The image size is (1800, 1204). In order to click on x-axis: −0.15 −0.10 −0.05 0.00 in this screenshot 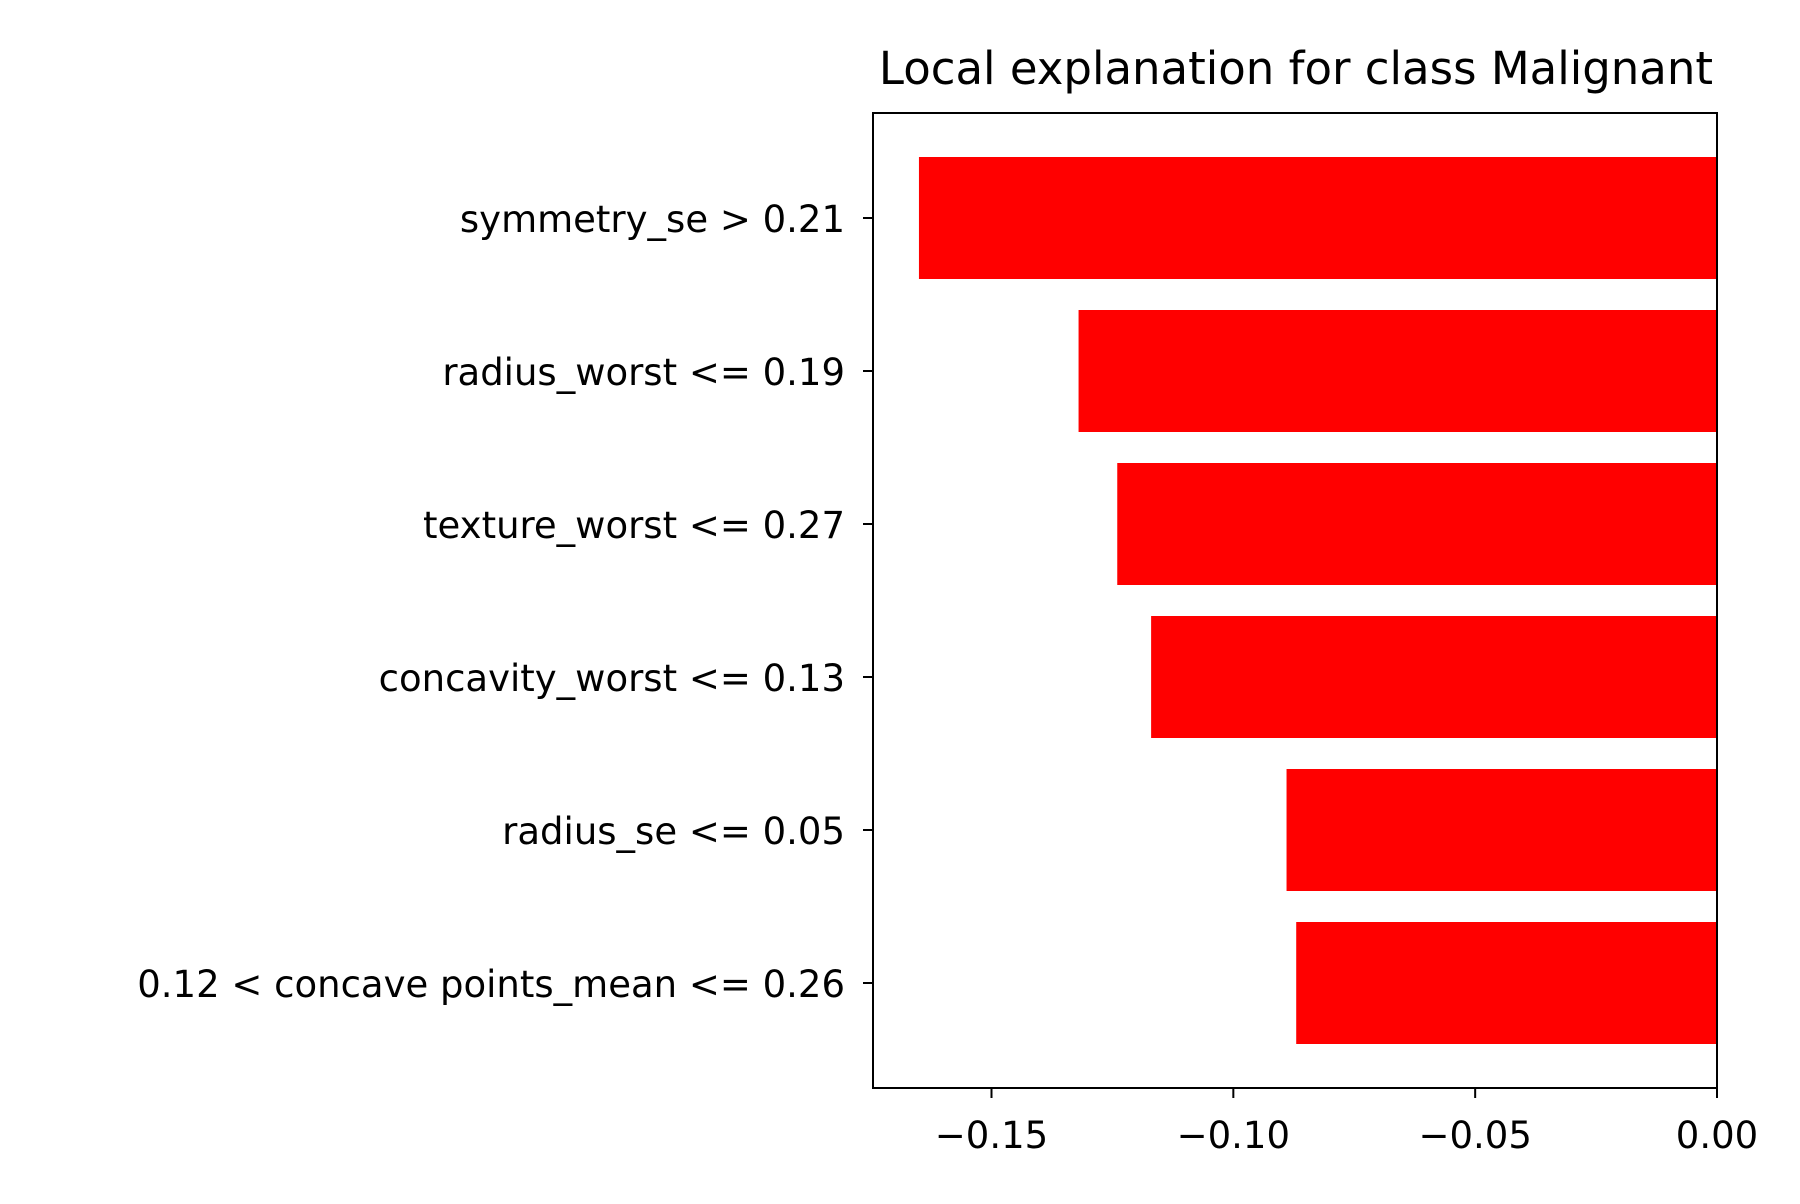, I will do `click(1346, 1122)`.